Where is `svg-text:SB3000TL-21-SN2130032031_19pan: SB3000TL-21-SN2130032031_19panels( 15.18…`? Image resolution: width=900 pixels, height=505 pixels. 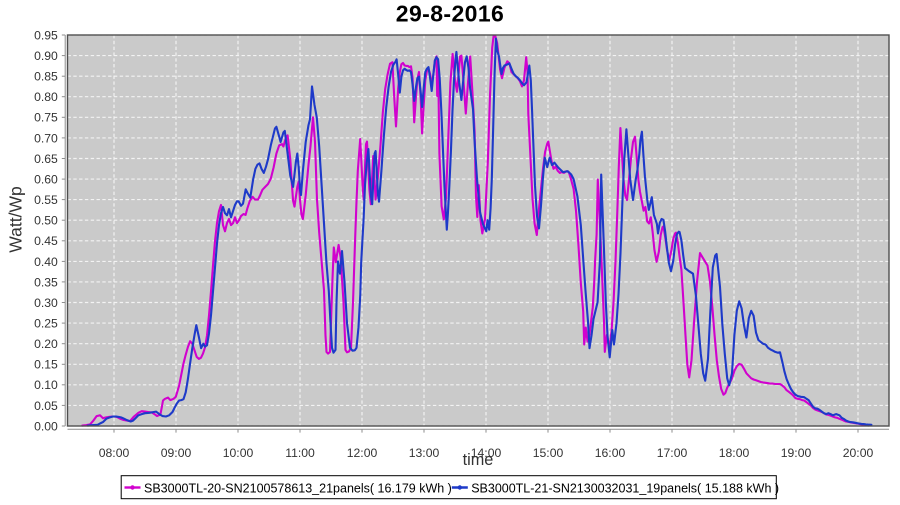 svg-text:SB3000TL-21-SN2130032031_19pan: SB3000TL-21-SN2130032031_19panels( 15.18… is located at coordinates (625, 489).